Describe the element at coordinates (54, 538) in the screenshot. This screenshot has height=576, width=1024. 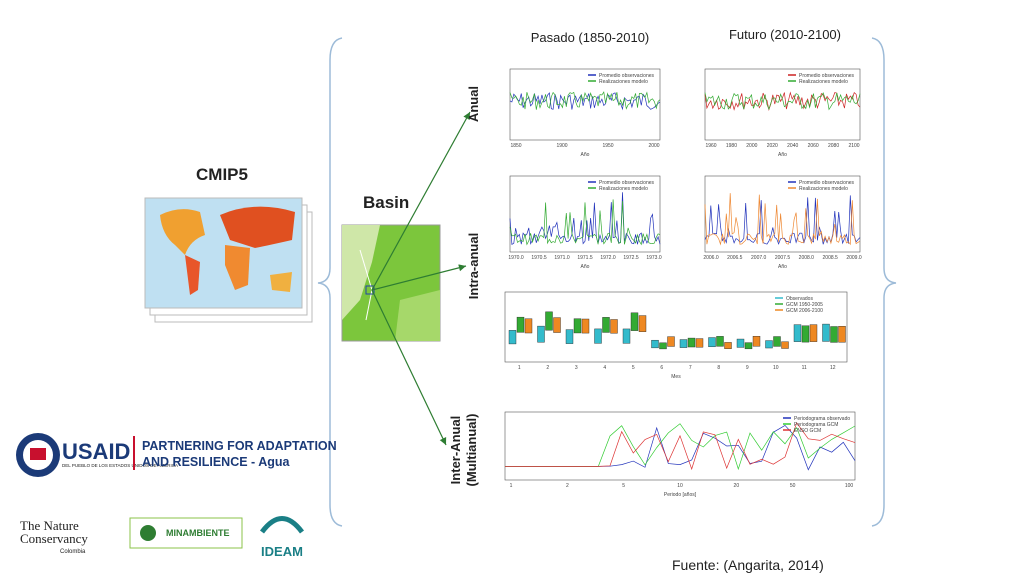
I see `tnc-text: Conservancy` at that location.